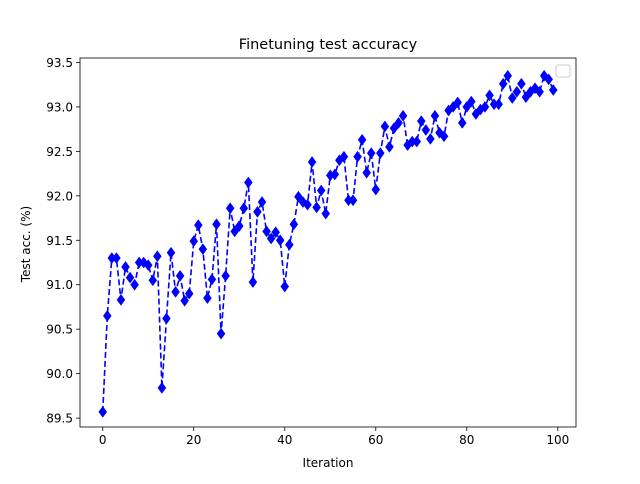  Describe the element at coordinates (59, 152) in the screenshot. I see `y-tick-label: 92.5` at that location.